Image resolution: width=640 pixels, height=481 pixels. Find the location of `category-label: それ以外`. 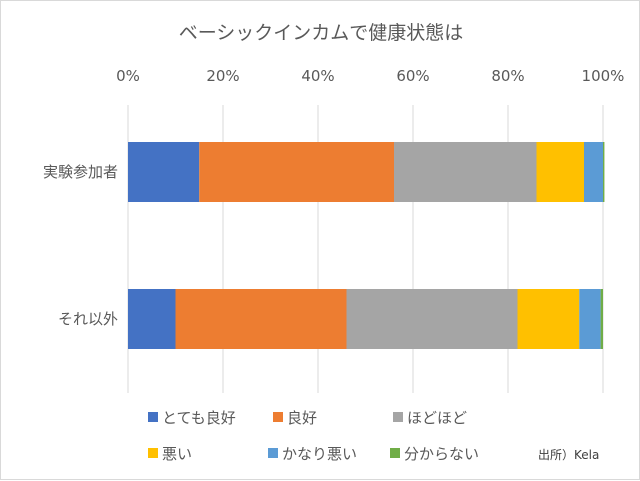

category-label: それ以外 is located at coordinates (88, 319).